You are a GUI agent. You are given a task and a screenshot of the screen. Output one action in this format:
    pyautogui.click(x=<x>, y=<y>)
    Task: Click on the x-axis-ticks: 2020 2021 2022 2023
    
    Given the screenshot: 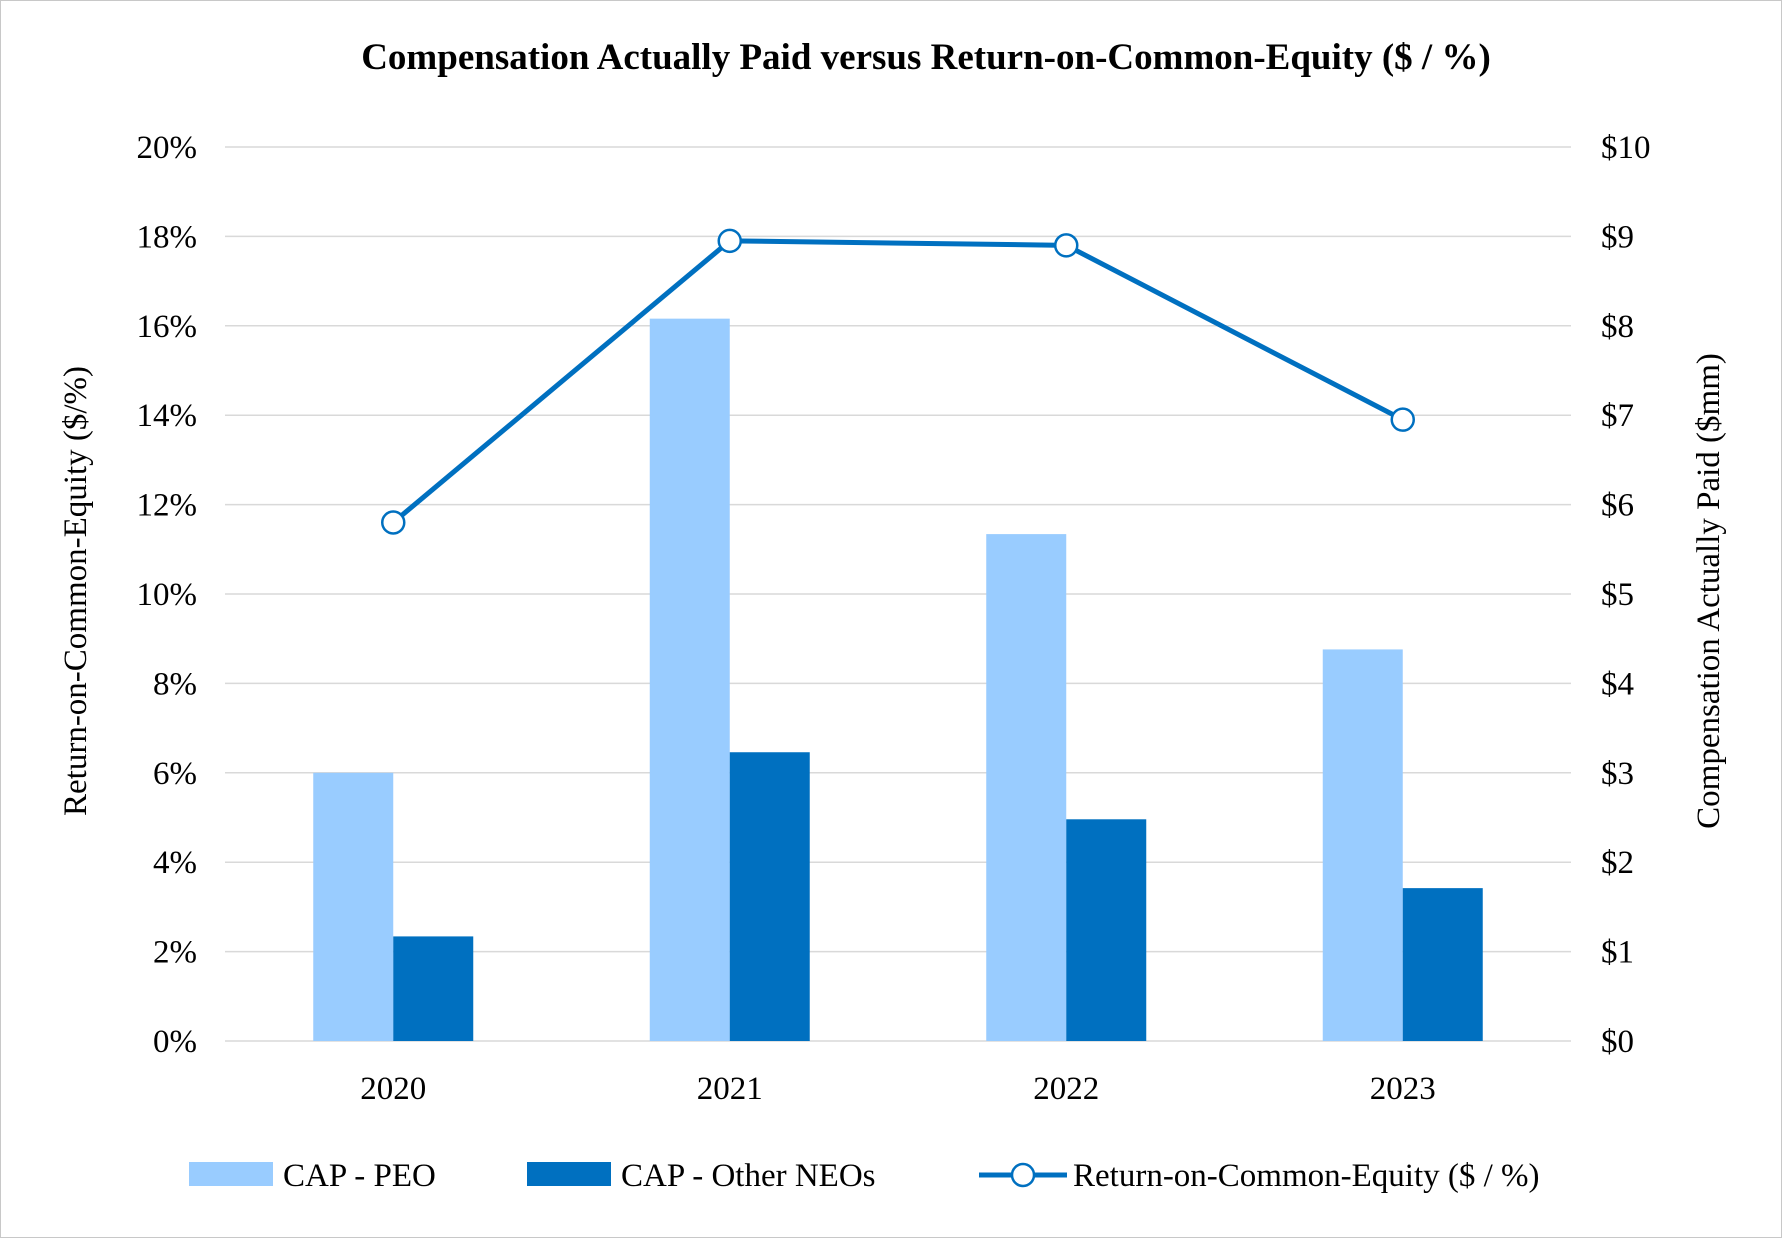 What is the action you would take?
    pyautogui.click(x=898, y=1089)
    